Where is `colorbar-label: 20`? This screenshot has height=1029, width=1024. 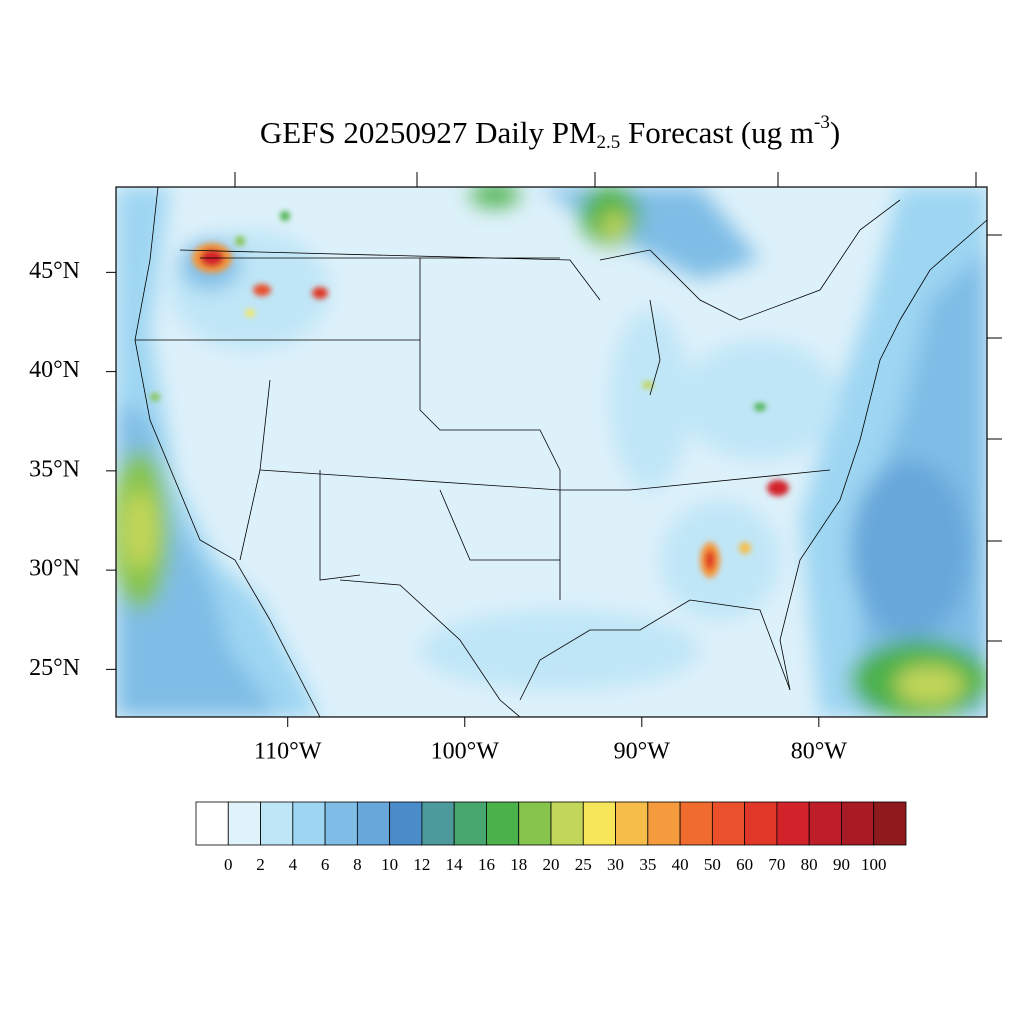
colorbar-label: 20 is located at coordinates (551, 864).